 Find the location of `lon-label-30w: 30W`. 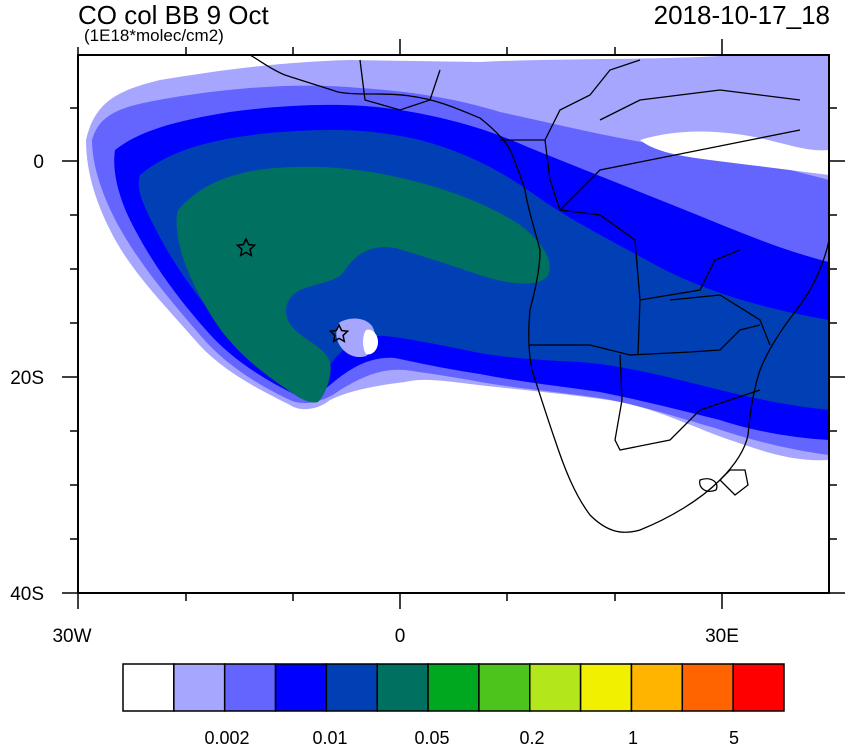

lon-label-30w: 30W is located at coordinates (71, 636).